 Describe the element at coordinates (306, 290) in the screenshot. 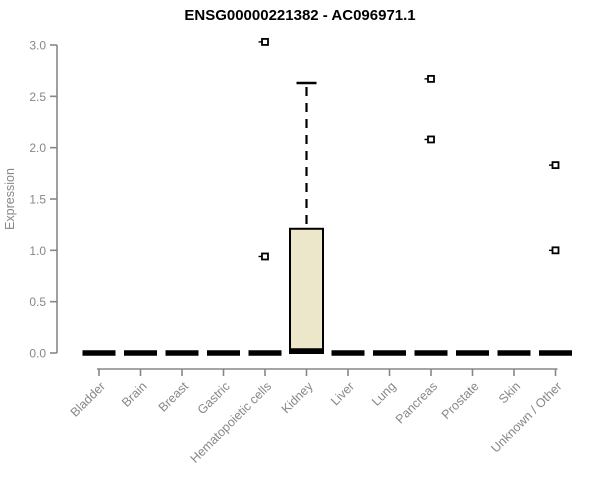

I see `box` at that location.